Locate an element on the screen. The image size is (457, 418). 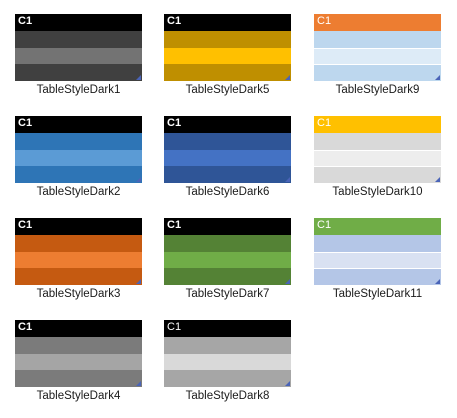
table-style-label: TableStyleDark7 is located at coordinates (227, 294).